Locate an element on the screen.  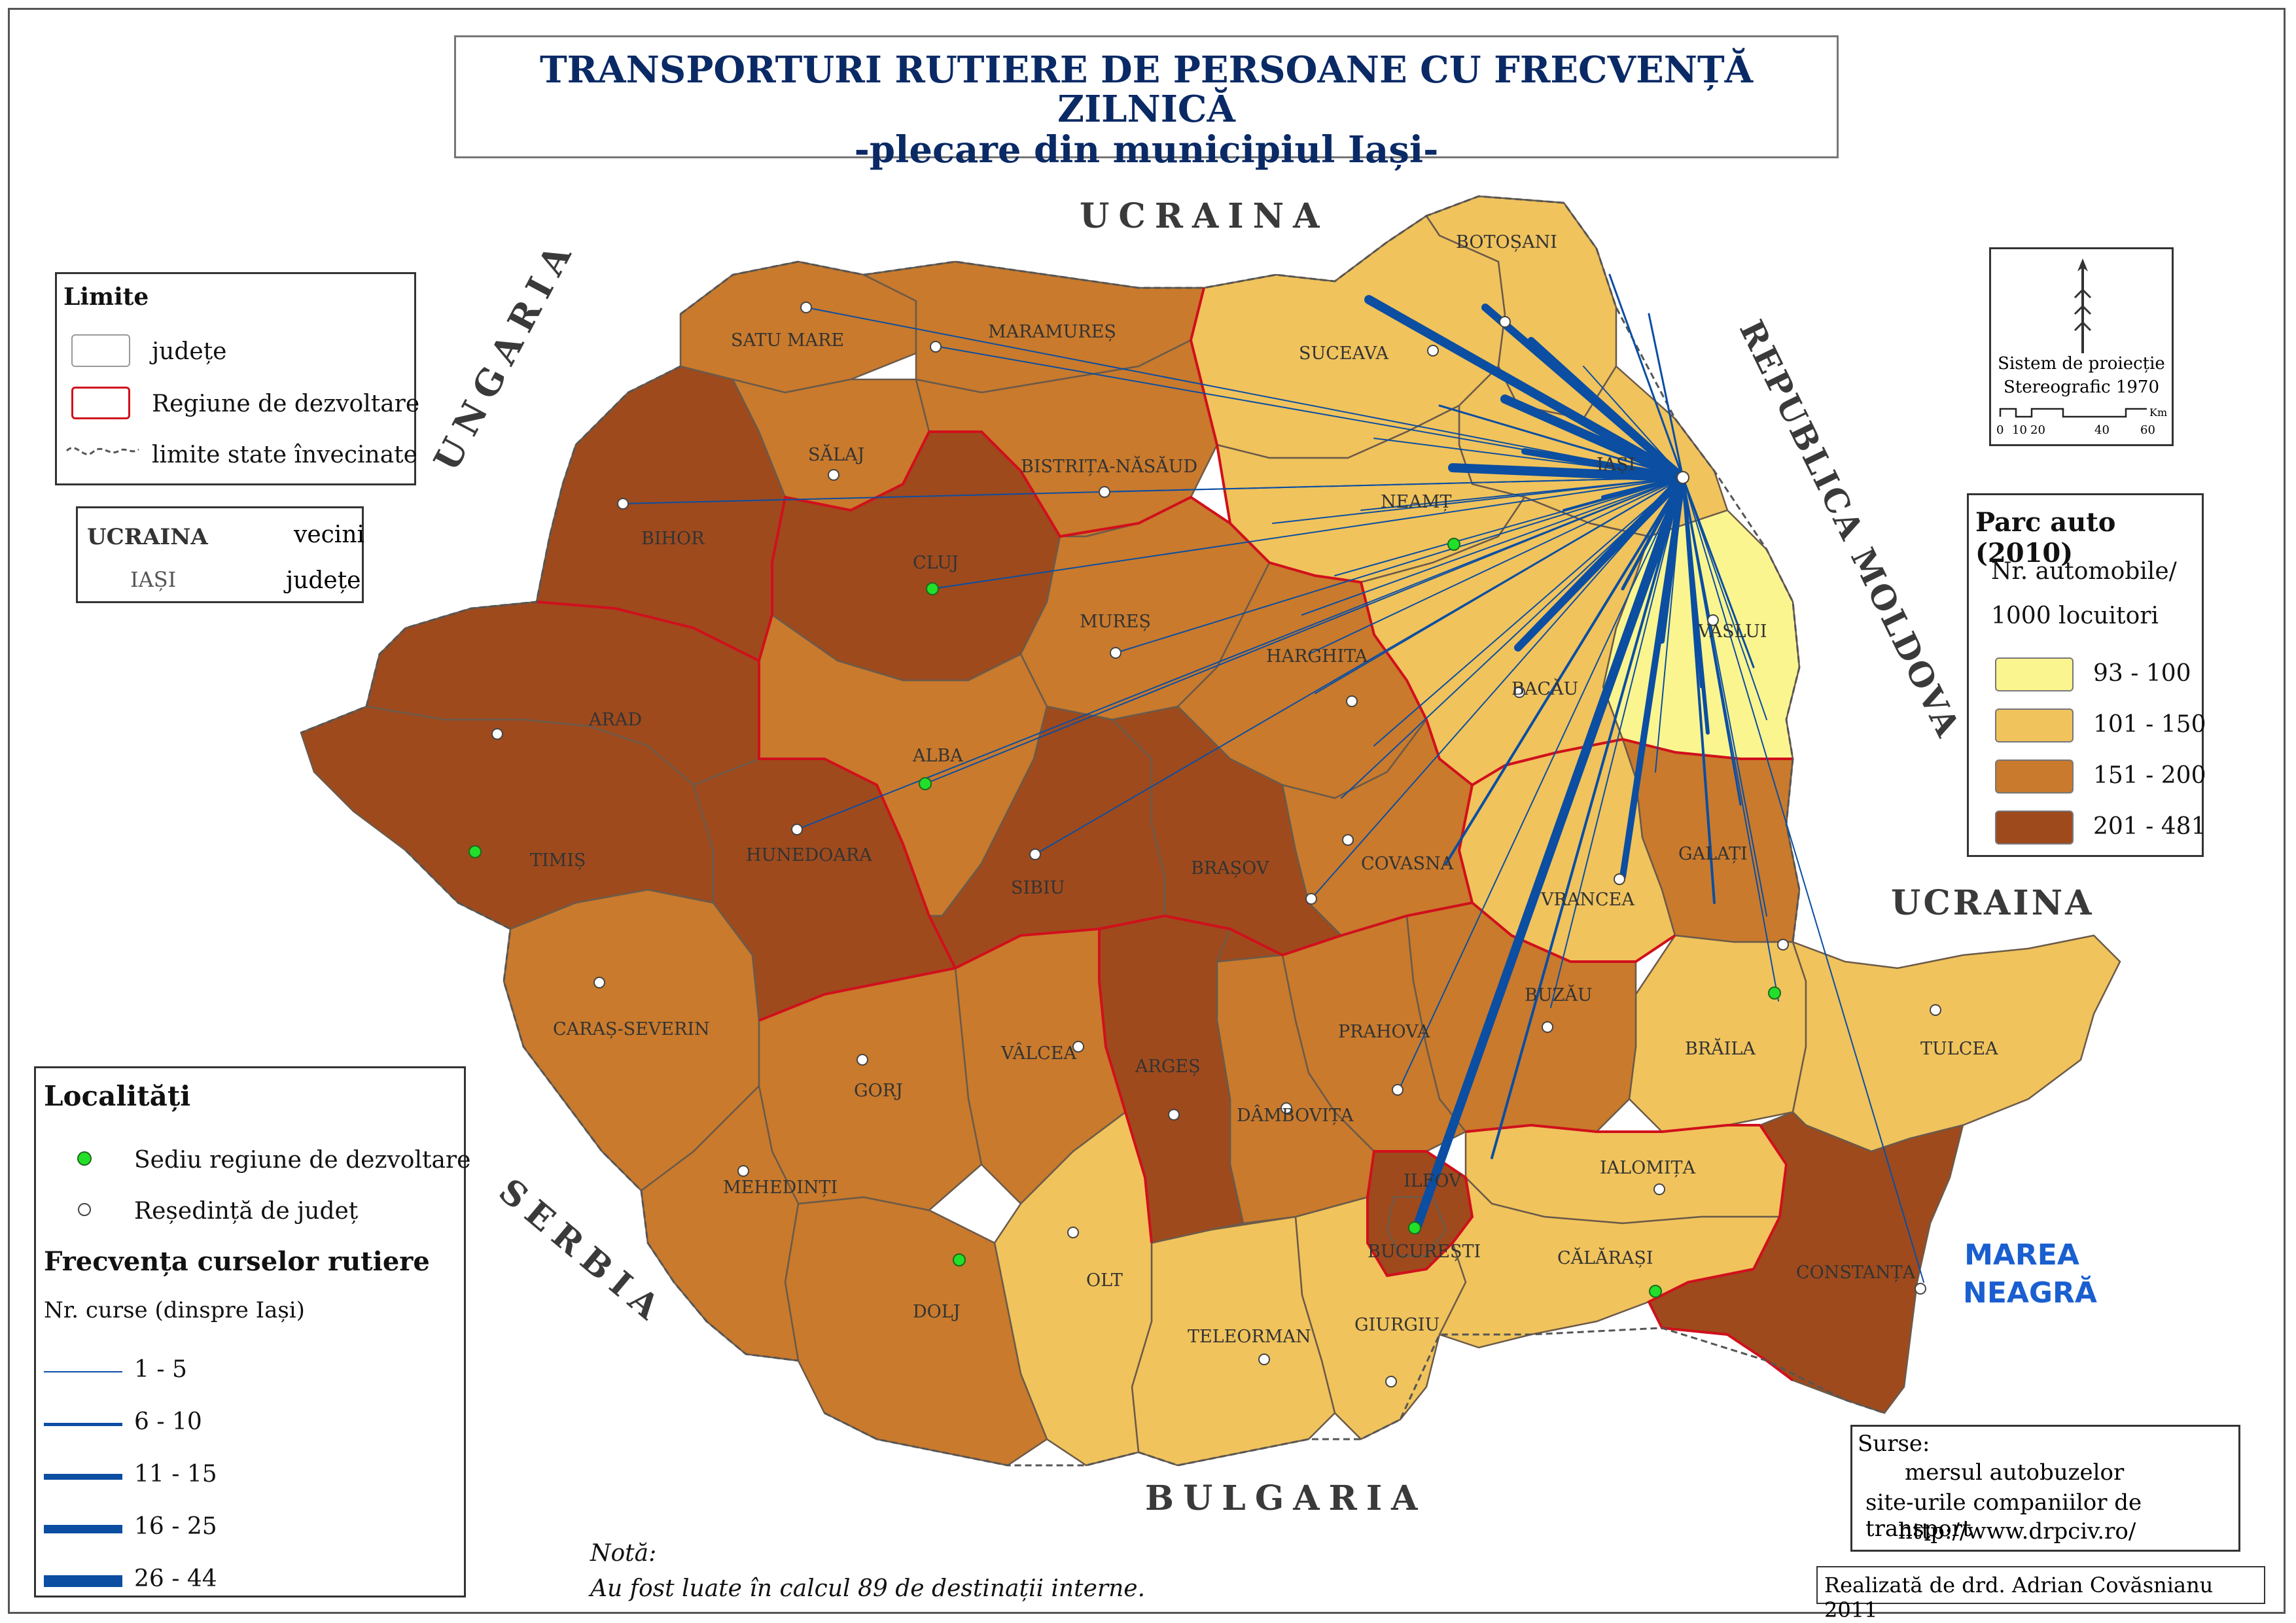
county-sample: IAȘI is located at coordinates (153, 579).